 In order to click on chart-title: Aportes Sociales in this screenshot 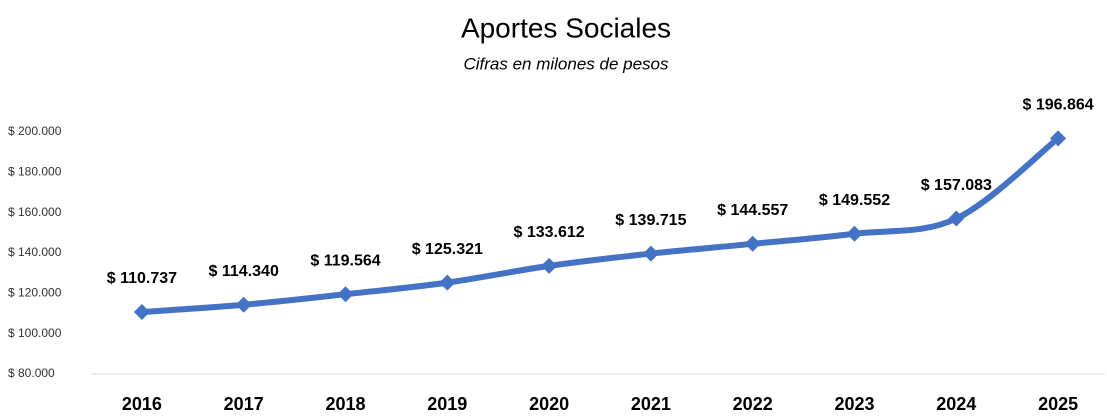, I will do `click(566, 27)`.